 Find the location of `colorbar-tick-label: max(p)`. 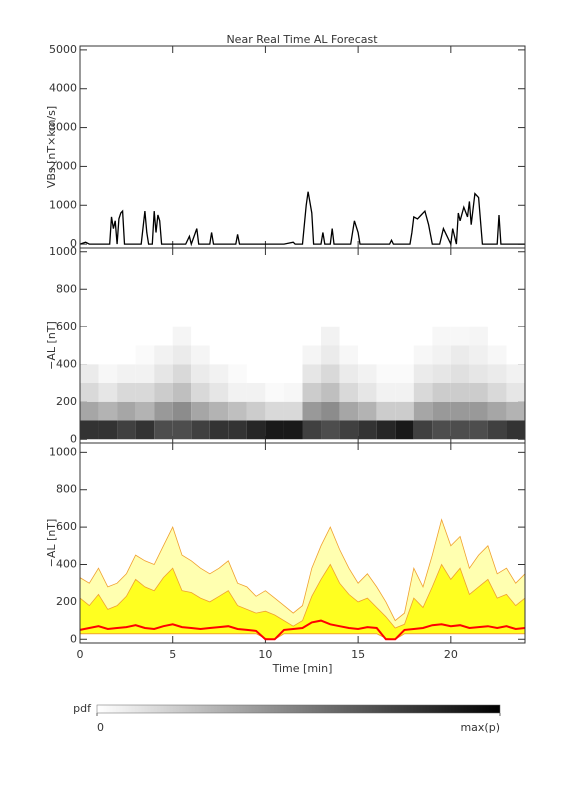

colorbar-tick-label: max(p) is located at coordinates (480, 727).